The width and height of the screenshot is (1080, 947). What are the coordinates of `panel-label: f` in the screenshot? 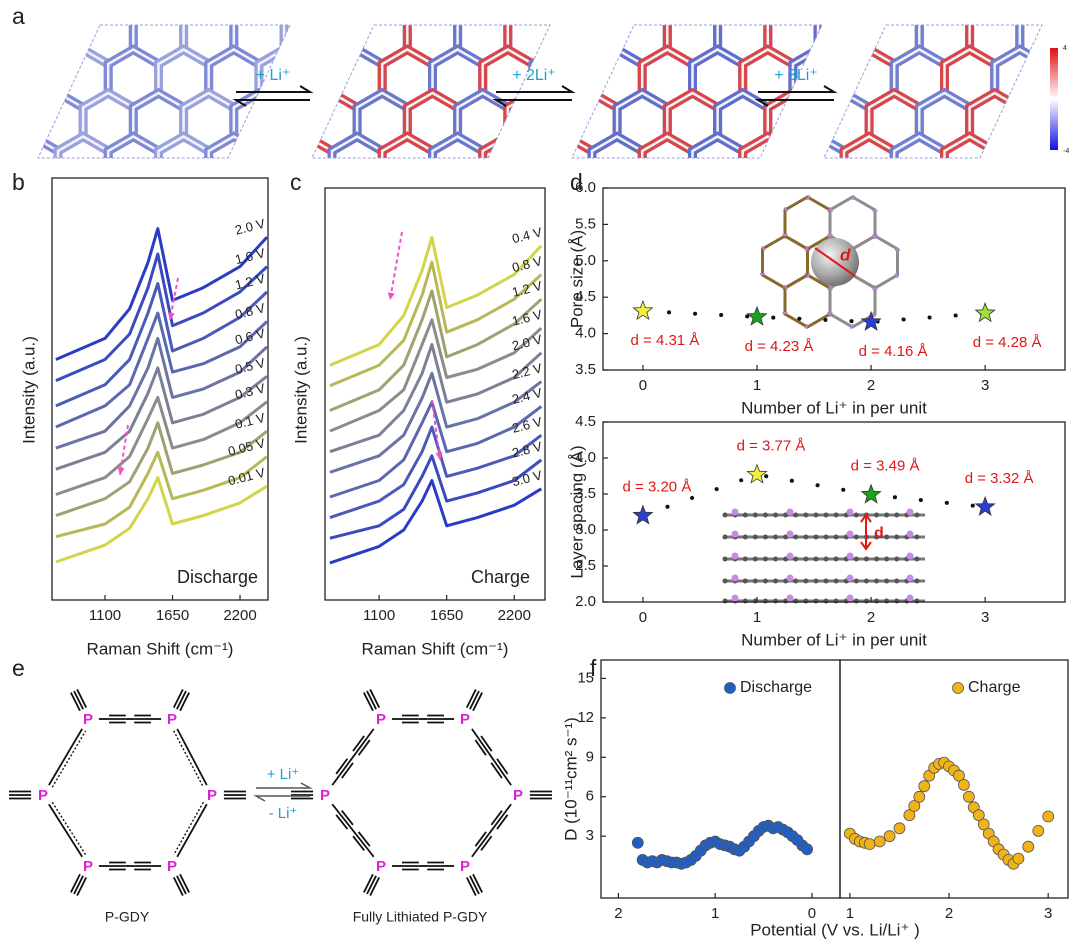 It's located at (593, 668).